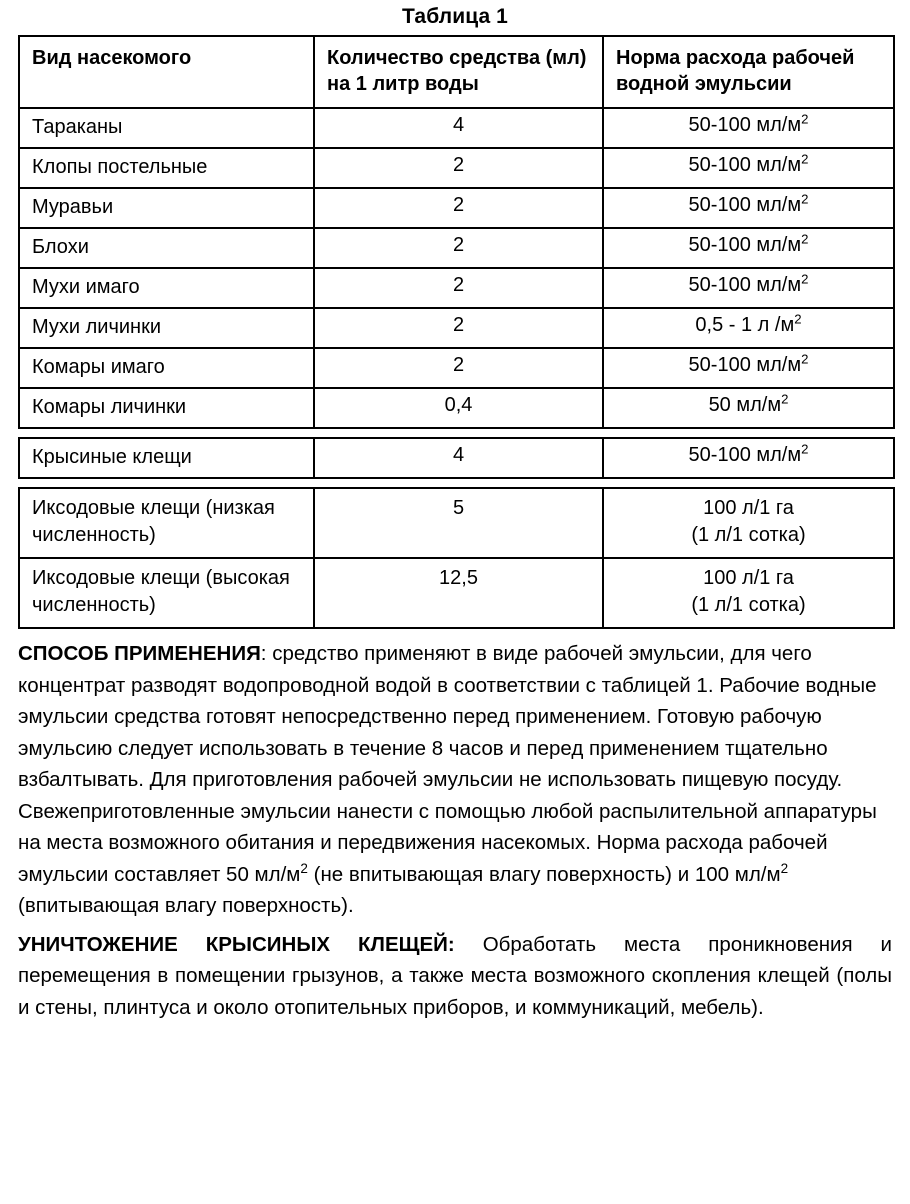  I want to click on cell-insect: Клопы постельные, so click(166, 168).